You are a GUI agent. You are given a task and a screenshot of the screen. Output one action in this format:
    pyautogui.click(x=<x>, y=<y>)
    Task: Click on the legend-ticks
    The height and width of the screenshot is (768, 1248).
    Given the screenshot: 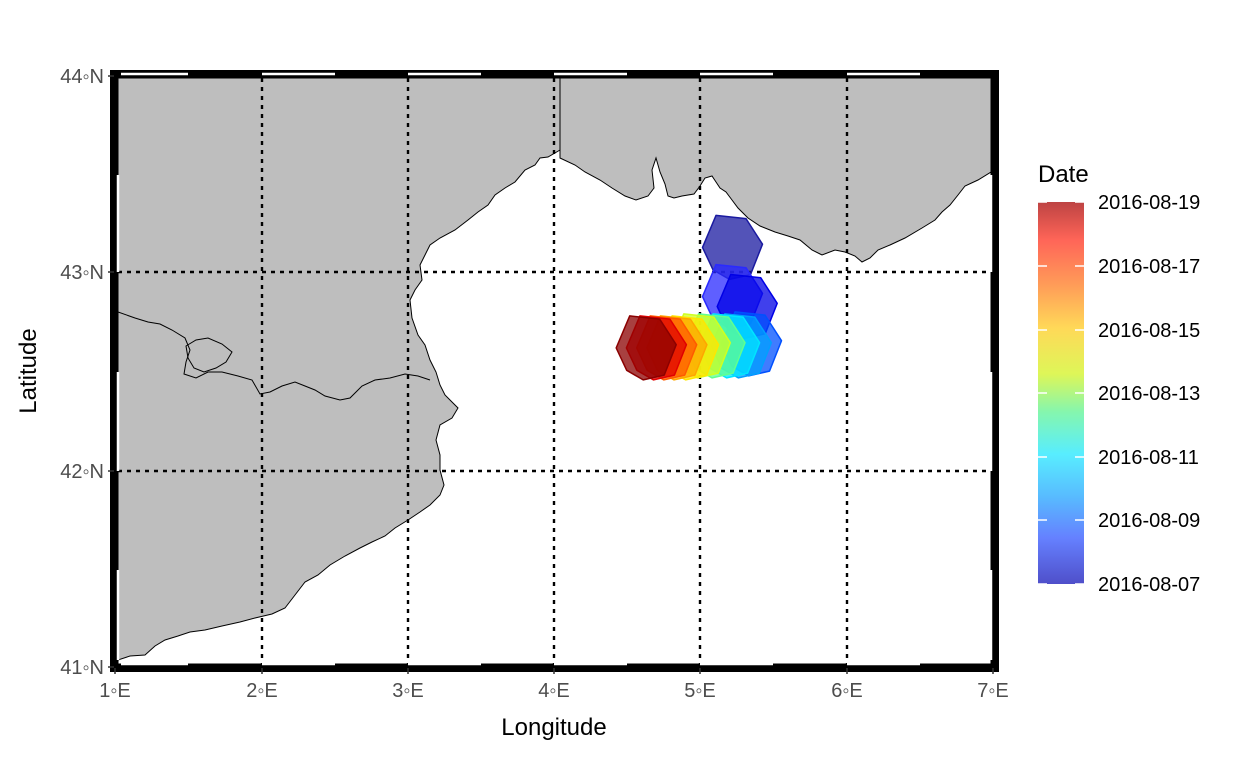 What is the action you would take?
    pyautogui.click(x=1061, y=393)
    